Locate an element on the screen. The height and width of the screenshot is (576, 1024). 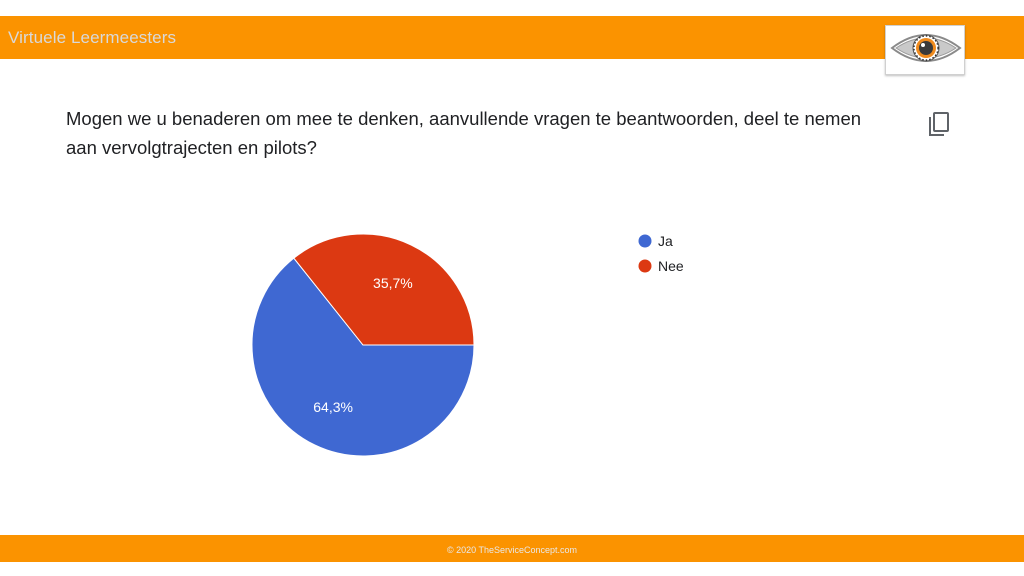
copy-icon is located at coordinates (939, 124).